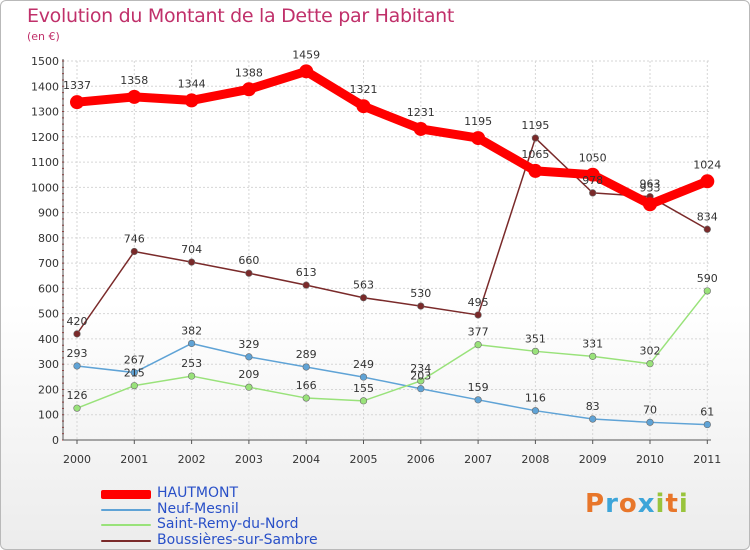 The image size is (750, 550). I want to click on data-label: 1337, so click(77, 85).